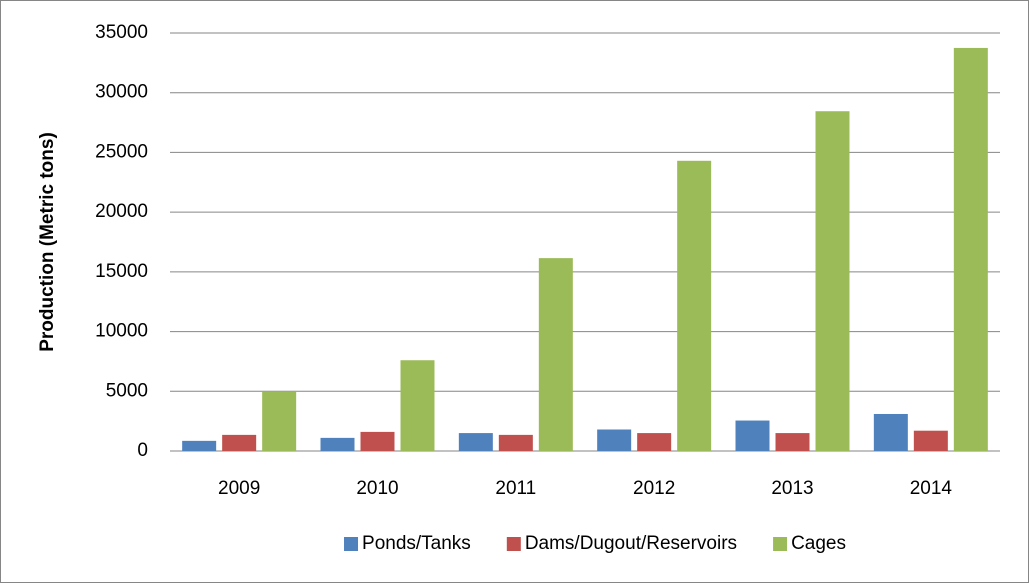  What do you see at coordinates (127, 390) in the screenshot?
I see `y-tick-label: 5000` at bounding box center [127, 390].